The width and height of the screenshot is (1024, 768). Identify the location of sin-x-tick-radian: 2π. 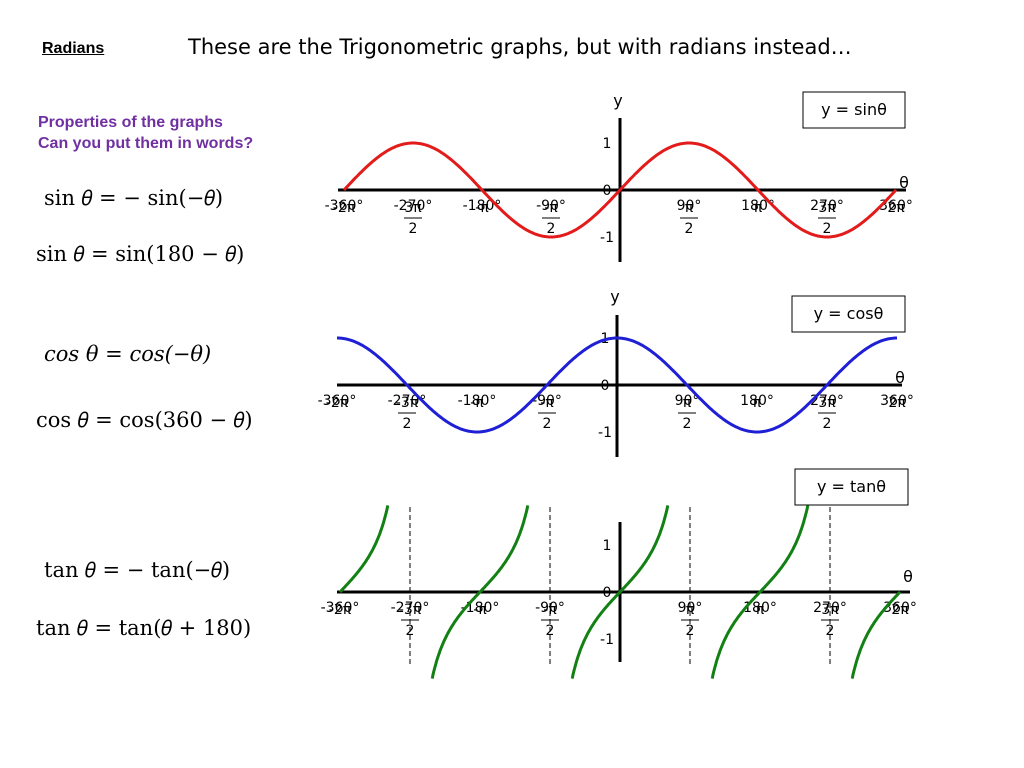
(896, 208).